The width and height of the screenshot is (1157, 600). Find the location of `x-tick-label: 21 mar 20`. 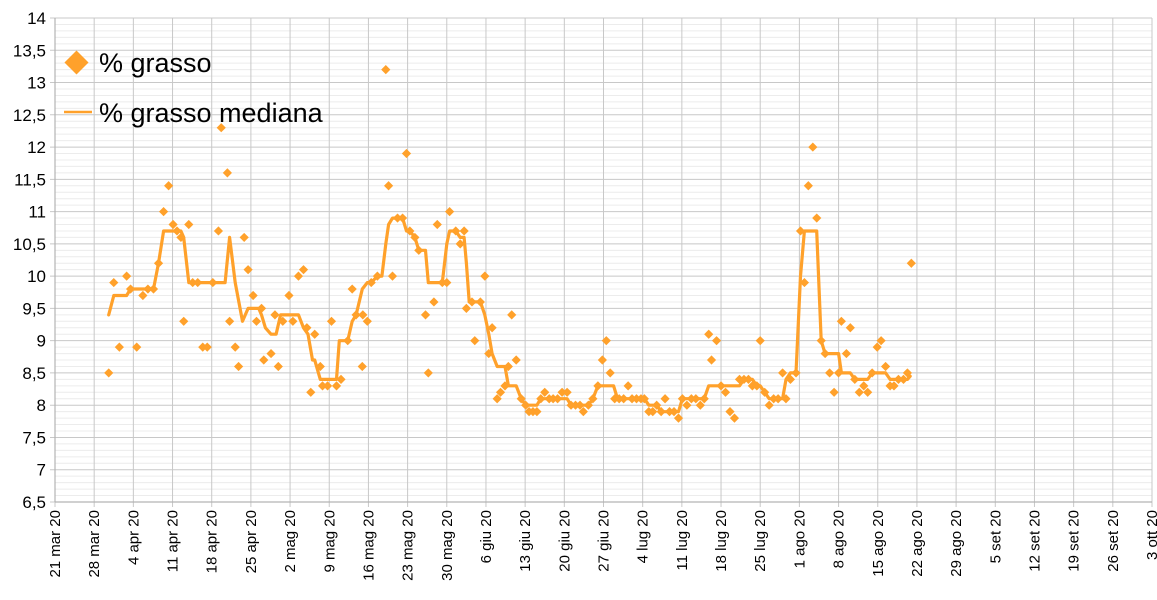

x-tick-label: 21 mar 20 is located at coordinates (55, 544).